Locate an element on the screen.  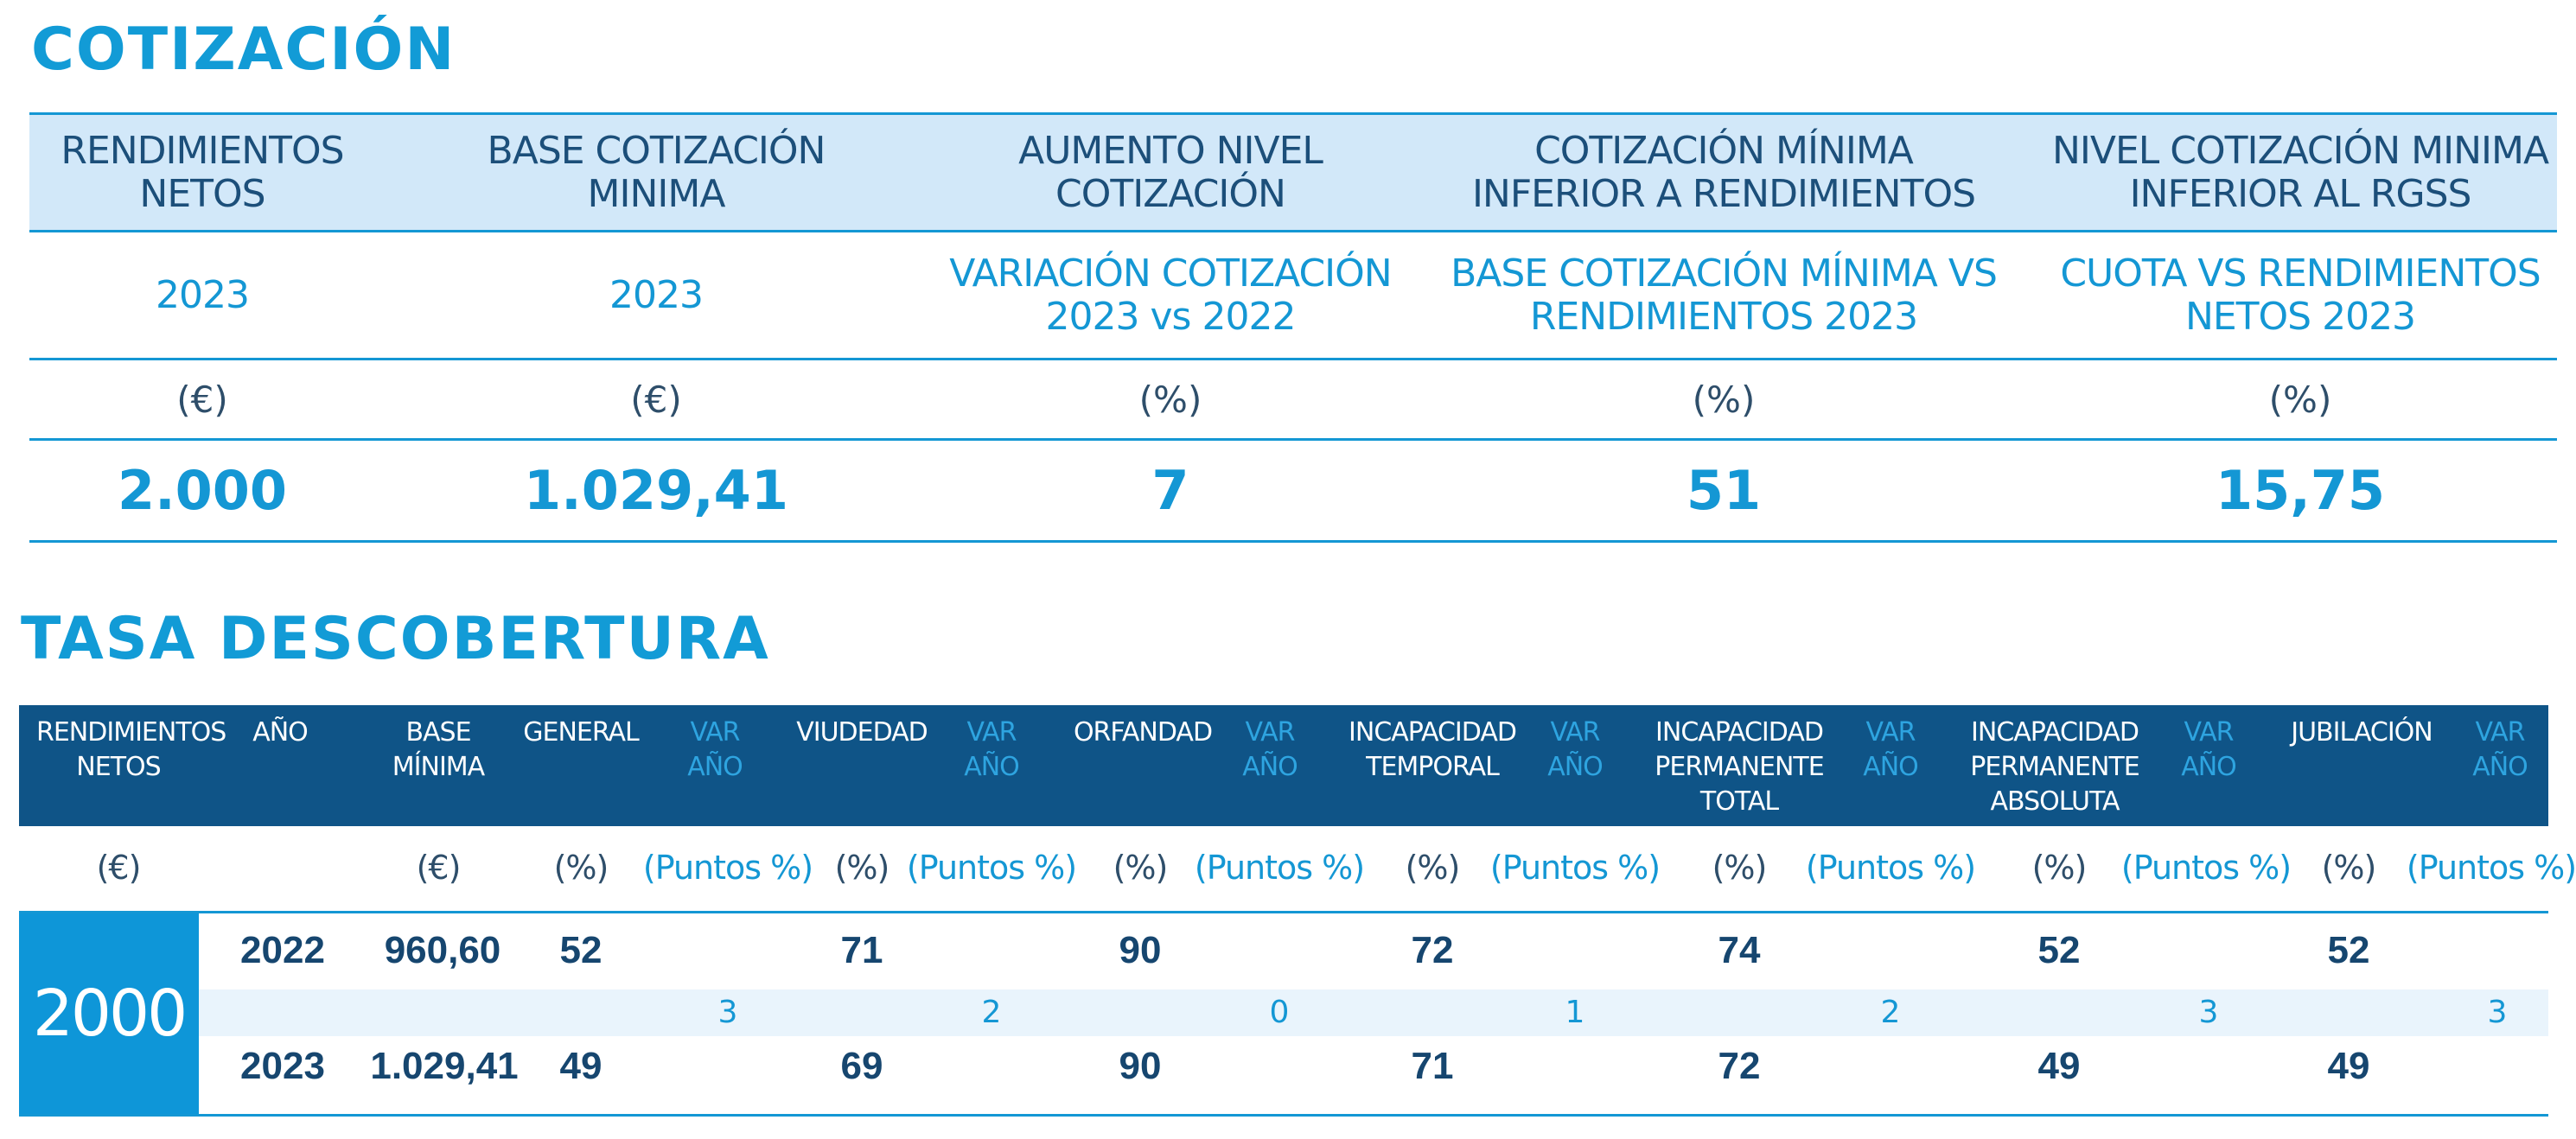
sub-cuota-vs-rendimientos: CUOTA VS RENDIMIENTOS NETOS 2023 is located at coordinates (2300, 295).